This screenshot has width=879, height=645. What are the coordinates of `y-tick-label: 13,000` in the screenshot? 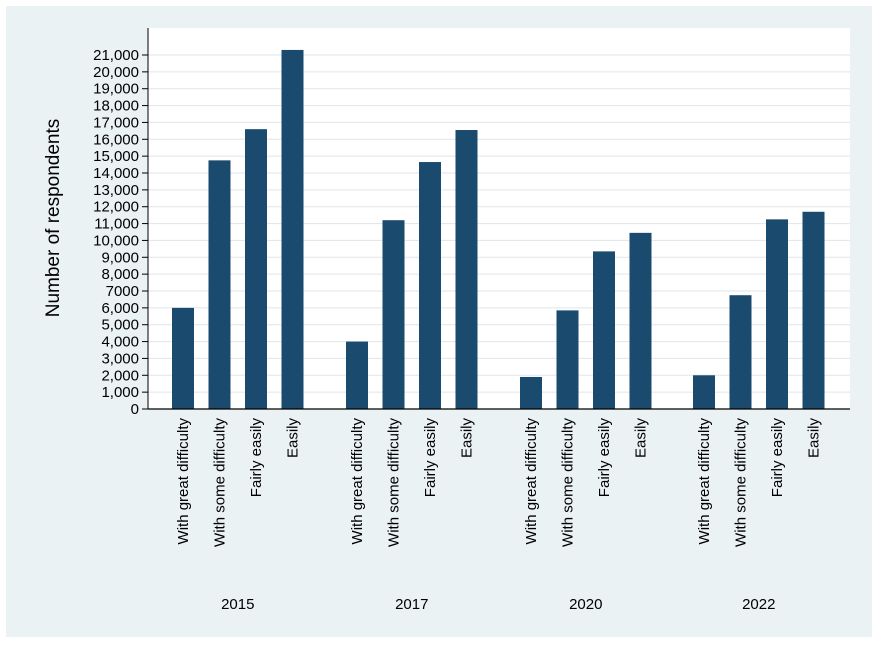 It's located at (116, 190).